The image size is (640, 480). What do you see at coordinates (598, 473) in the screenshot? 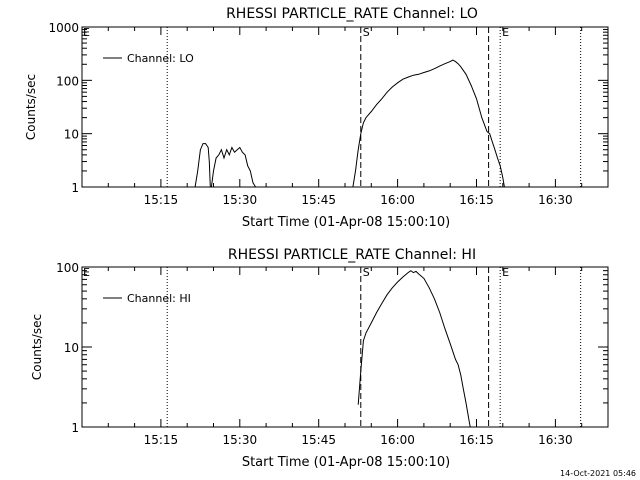
I see `timestamp: 14-Oct-2021 05:46` at bounding box center [598, 473].